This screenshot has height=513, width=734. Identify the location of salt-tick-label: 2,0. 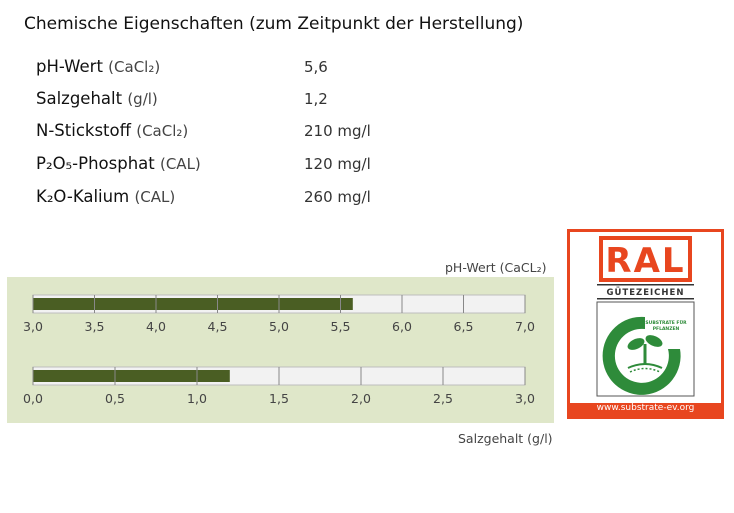
(361, 398).